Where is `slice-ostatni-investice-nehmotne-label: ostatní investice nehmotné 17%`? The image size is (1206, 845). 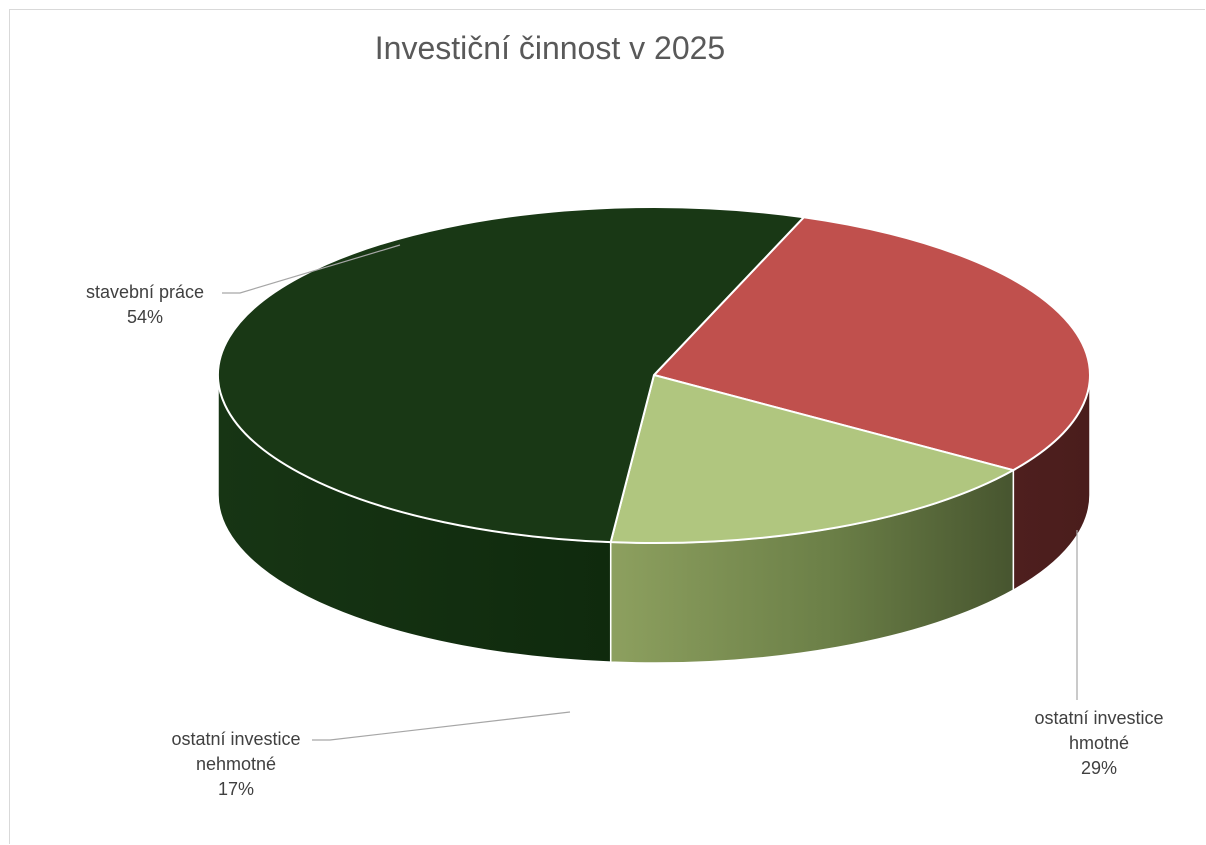 slice-ostatni-investice-nehmotne-label: ostatní investice nehmotné 17% is located at coordinates (235, 764).